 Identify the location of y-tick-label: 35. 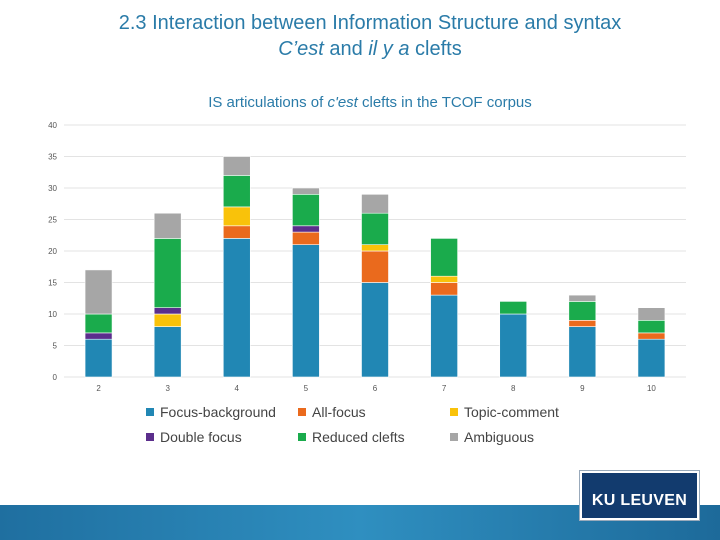
(52, 157).